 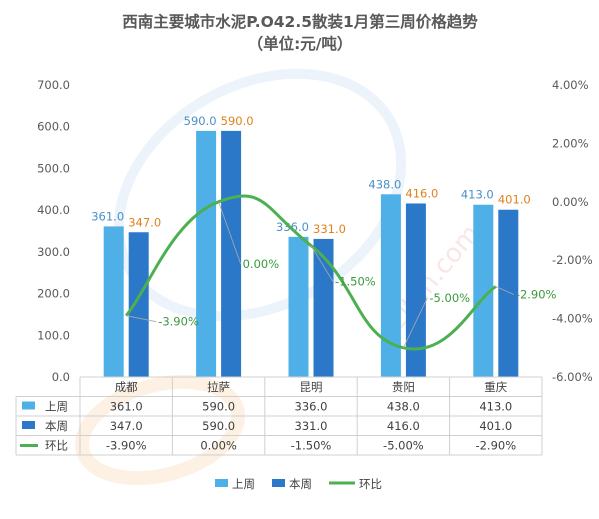 What do you see at coordinates (178, 322) in the screenshot?
I see `line-data-label: -3.90%` at bounding box center [178, 322].